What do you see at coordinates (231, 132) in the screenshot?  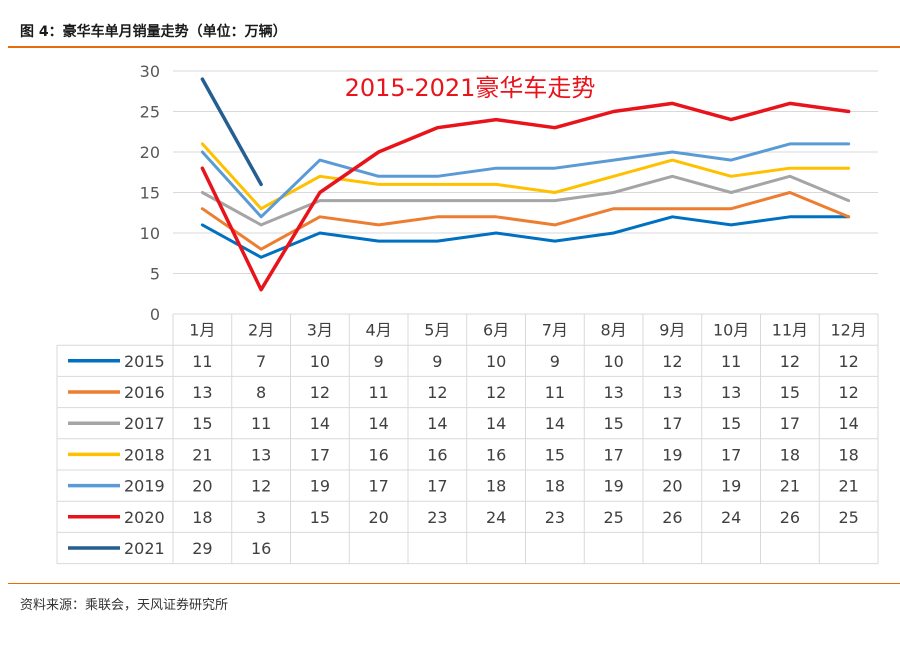 I see `series-line-2021` at bounding box center [231, 132].